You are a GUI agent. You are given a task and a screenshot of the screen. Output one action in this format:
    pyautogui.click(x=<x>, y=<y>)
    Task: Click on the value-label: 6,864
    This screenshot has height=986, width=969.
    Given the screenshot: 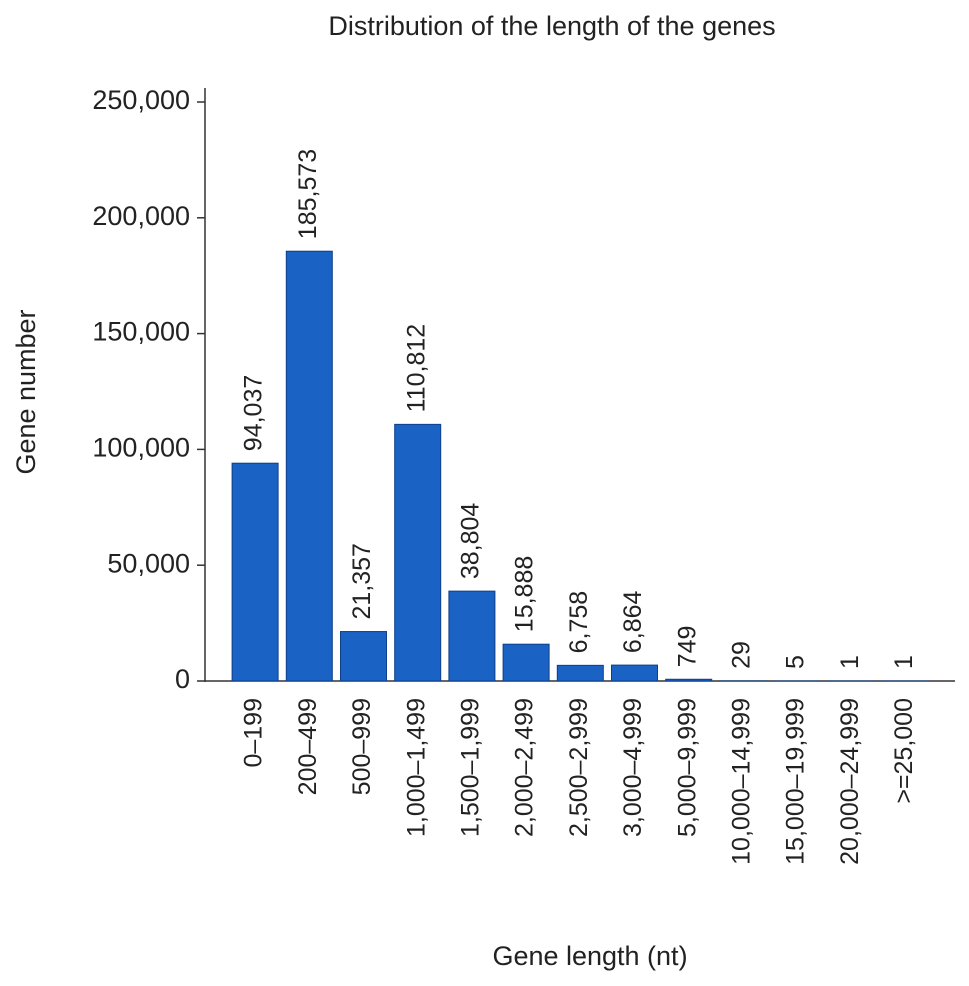 What is the action you would take?
    pyautogui.click(x=633, y=621)
    